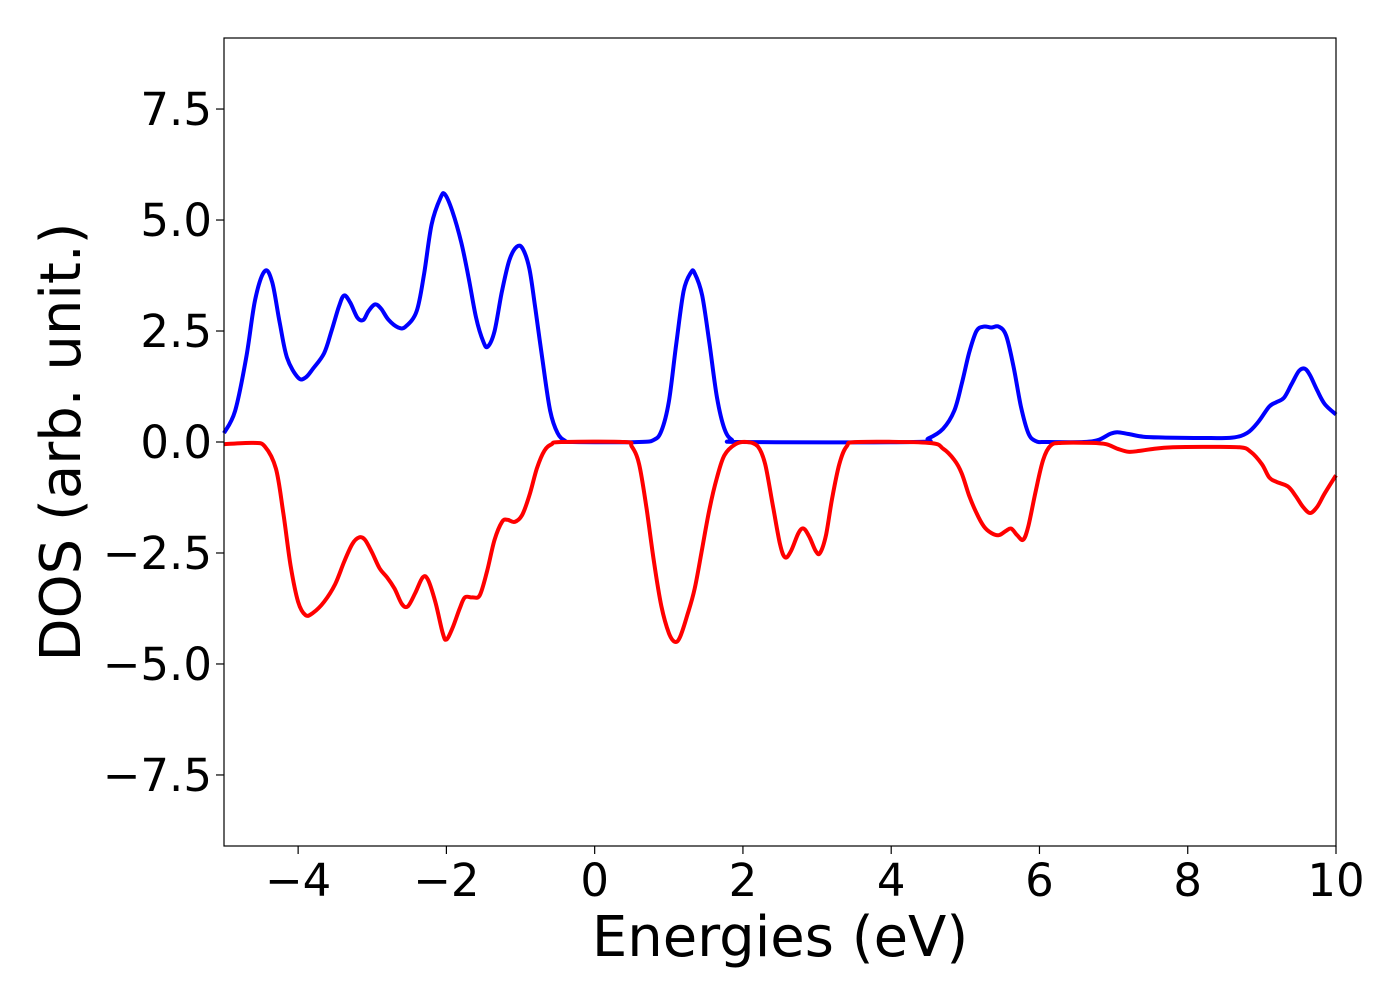 This screenshot has height=1000, width=1400. What do you see at coordinates (1187, 880) in the screenshot?
I see `x-tick-label: 8` at bounding box center [1187, 880].